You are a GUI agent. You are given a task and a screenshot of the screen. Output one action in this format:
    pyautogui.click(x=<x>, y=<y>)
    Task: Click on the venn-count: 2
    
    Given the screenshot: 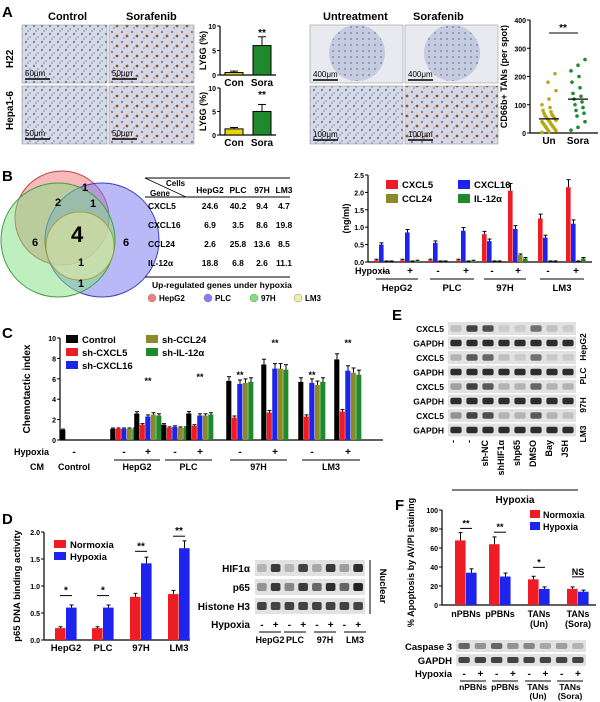 What is the action you would take?
    pyautogui.click(x=58, y=203)
    